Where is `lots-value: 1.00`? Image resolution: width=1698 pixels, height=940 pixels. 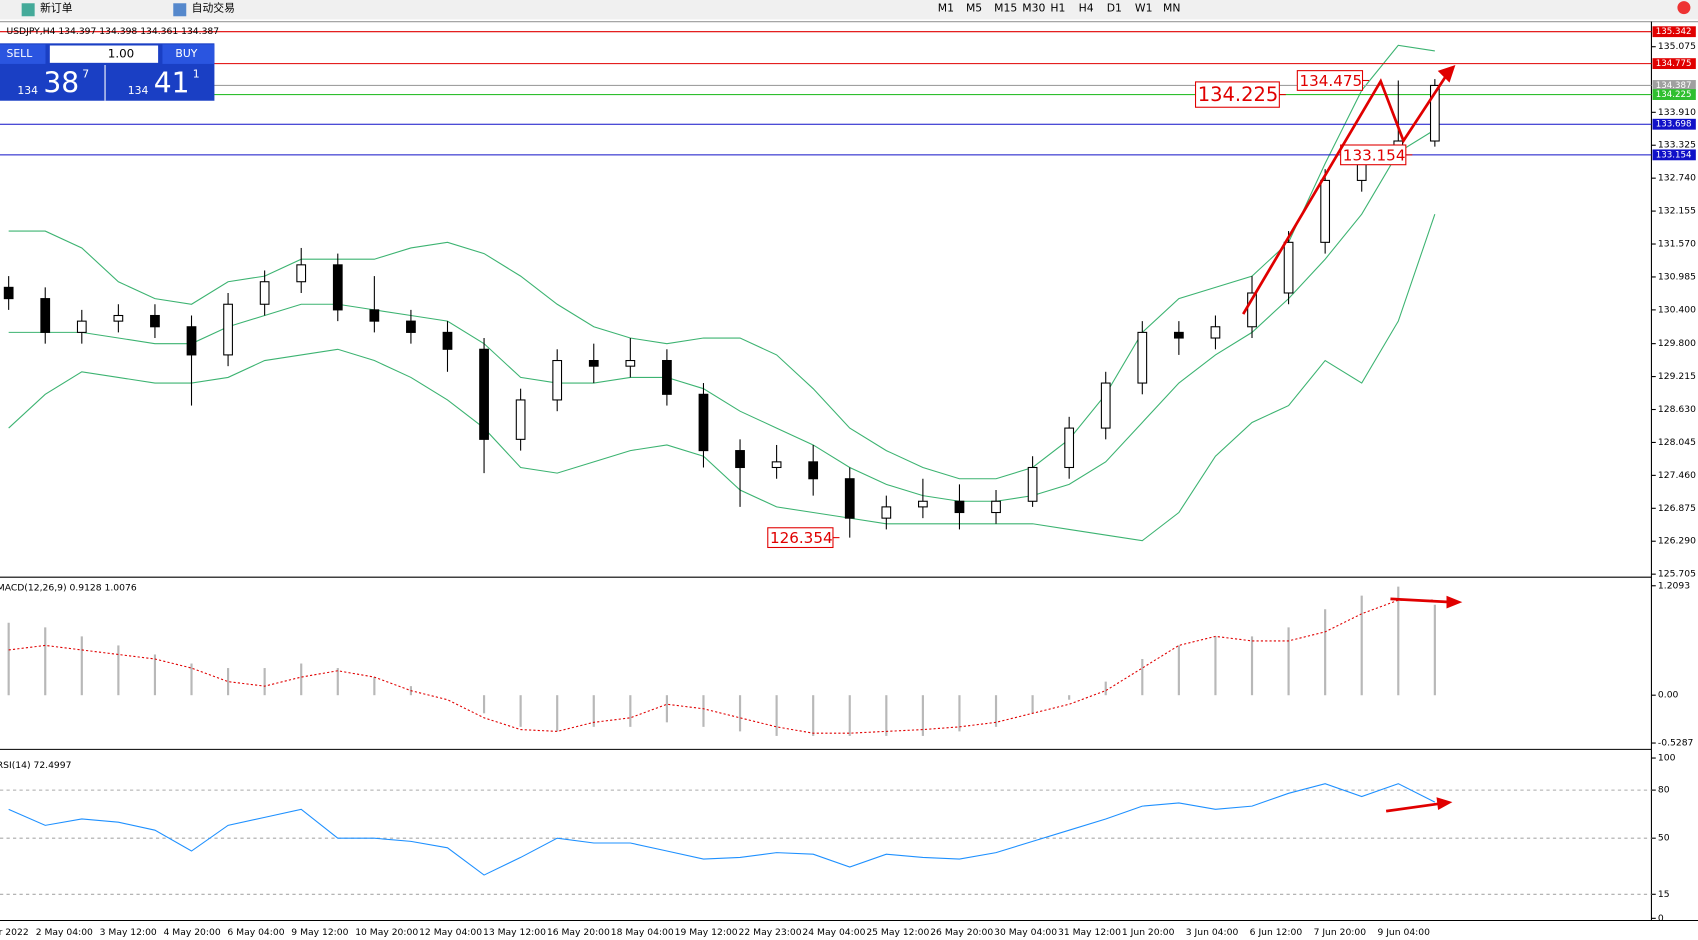 lots-value: 1.00 is located at coordinates (121, 54).